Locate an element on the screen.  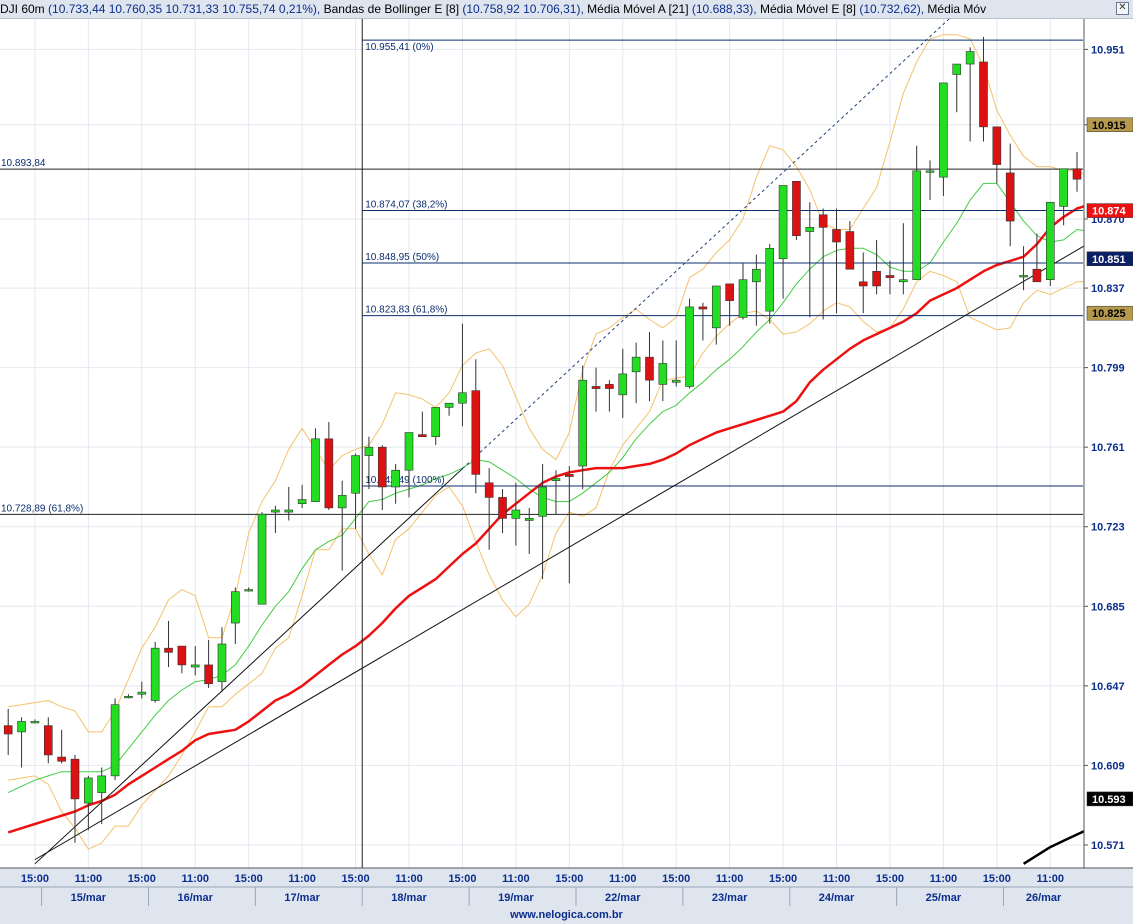
ma-e-values: (10.732,62), is located at coordinates (892, 9).